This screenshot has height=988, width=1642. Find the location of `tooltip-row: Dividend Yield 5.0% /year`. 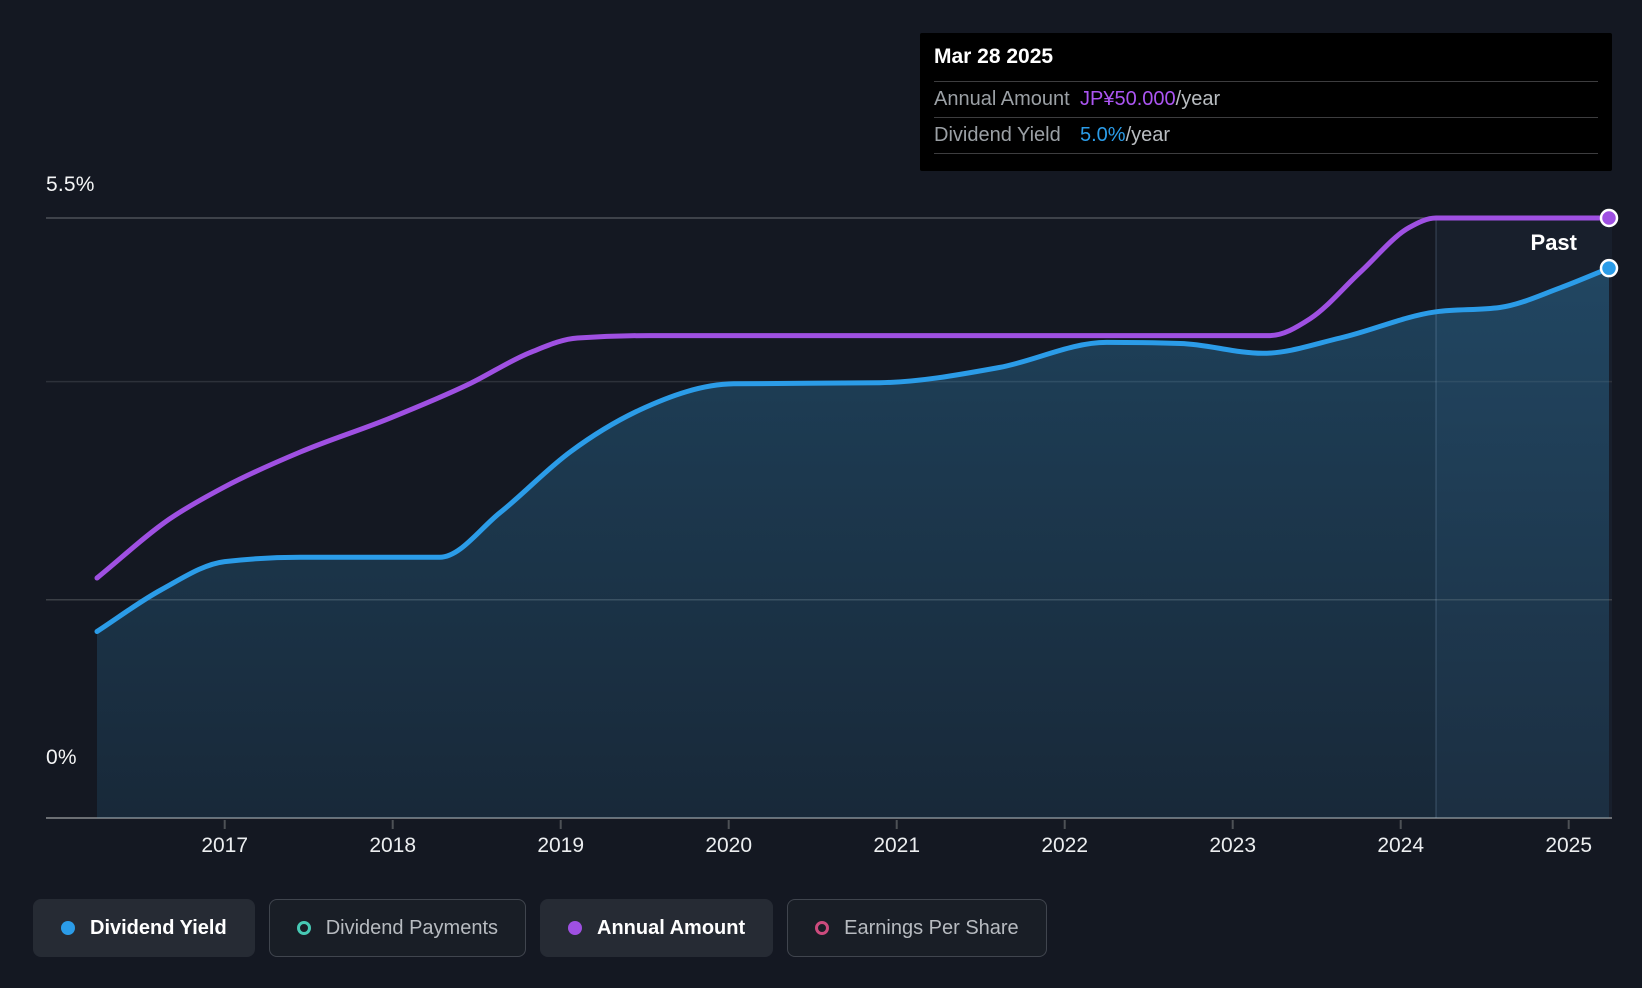

tooltip-row: Dividend Yield 5.0% /year is located at coordinates (1266, 135).